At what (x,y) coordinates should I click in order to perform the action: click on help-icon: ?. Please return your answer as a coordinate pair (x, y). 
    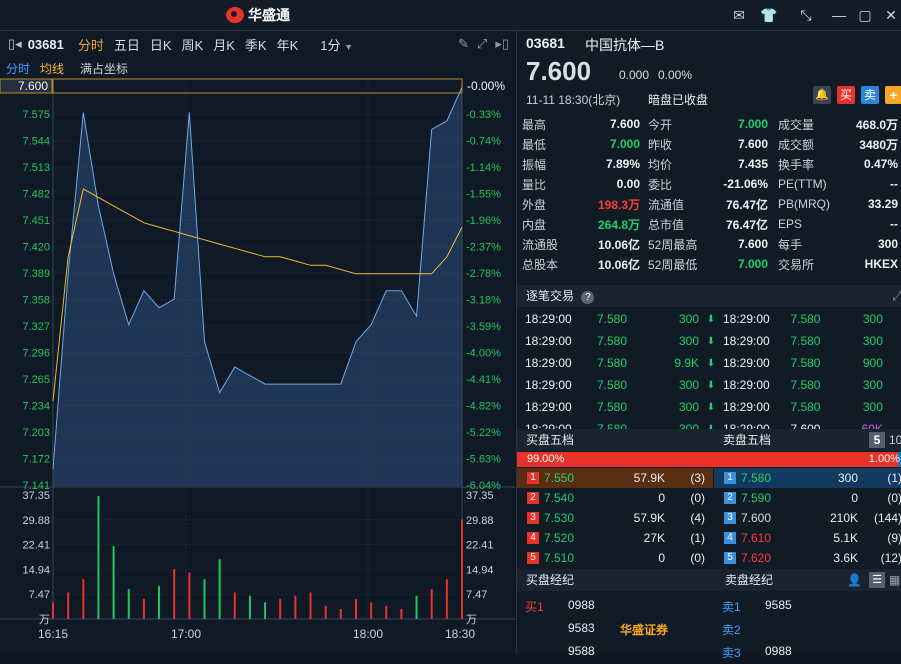
    Looking at the image, I should click on (588, 297).